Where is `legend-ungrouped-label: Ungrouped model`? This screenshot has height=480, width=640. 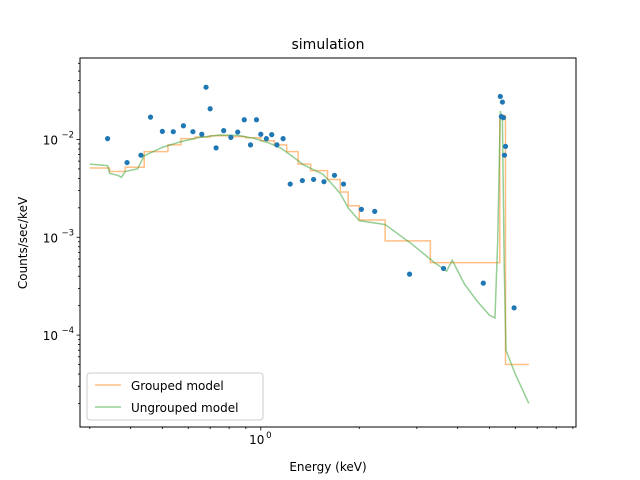
legend-ungrouped-label: Ungrouped model is located at coordinates (184, 408).